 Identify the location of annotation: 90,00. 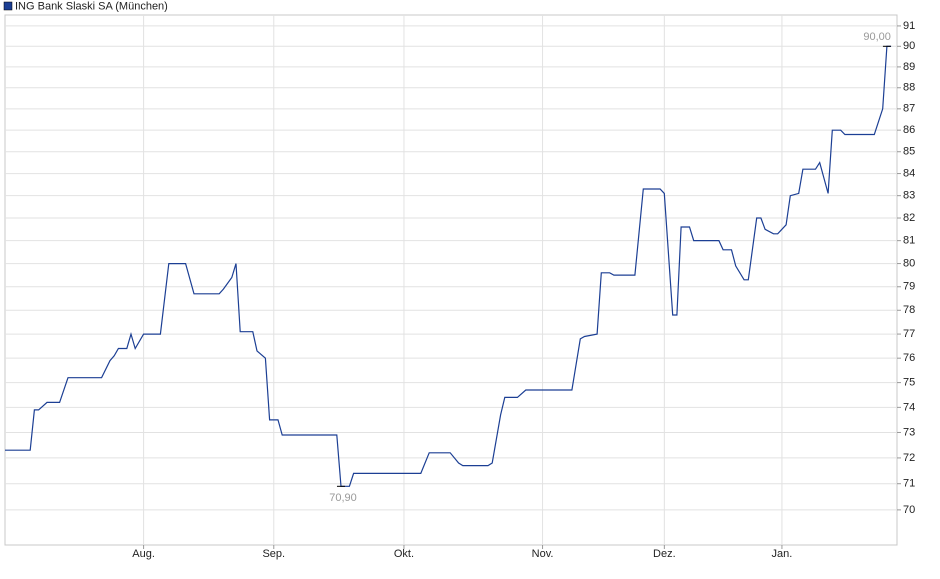
(877, 37).